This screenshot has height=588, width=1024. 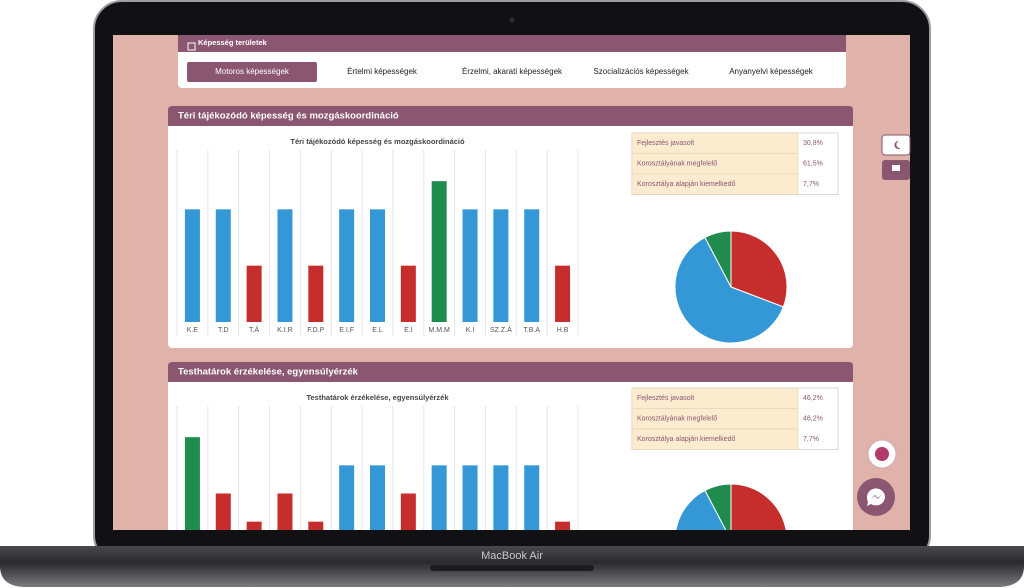 I want to click on x-tick-label: M.M.M, so click(x=439, y=330).